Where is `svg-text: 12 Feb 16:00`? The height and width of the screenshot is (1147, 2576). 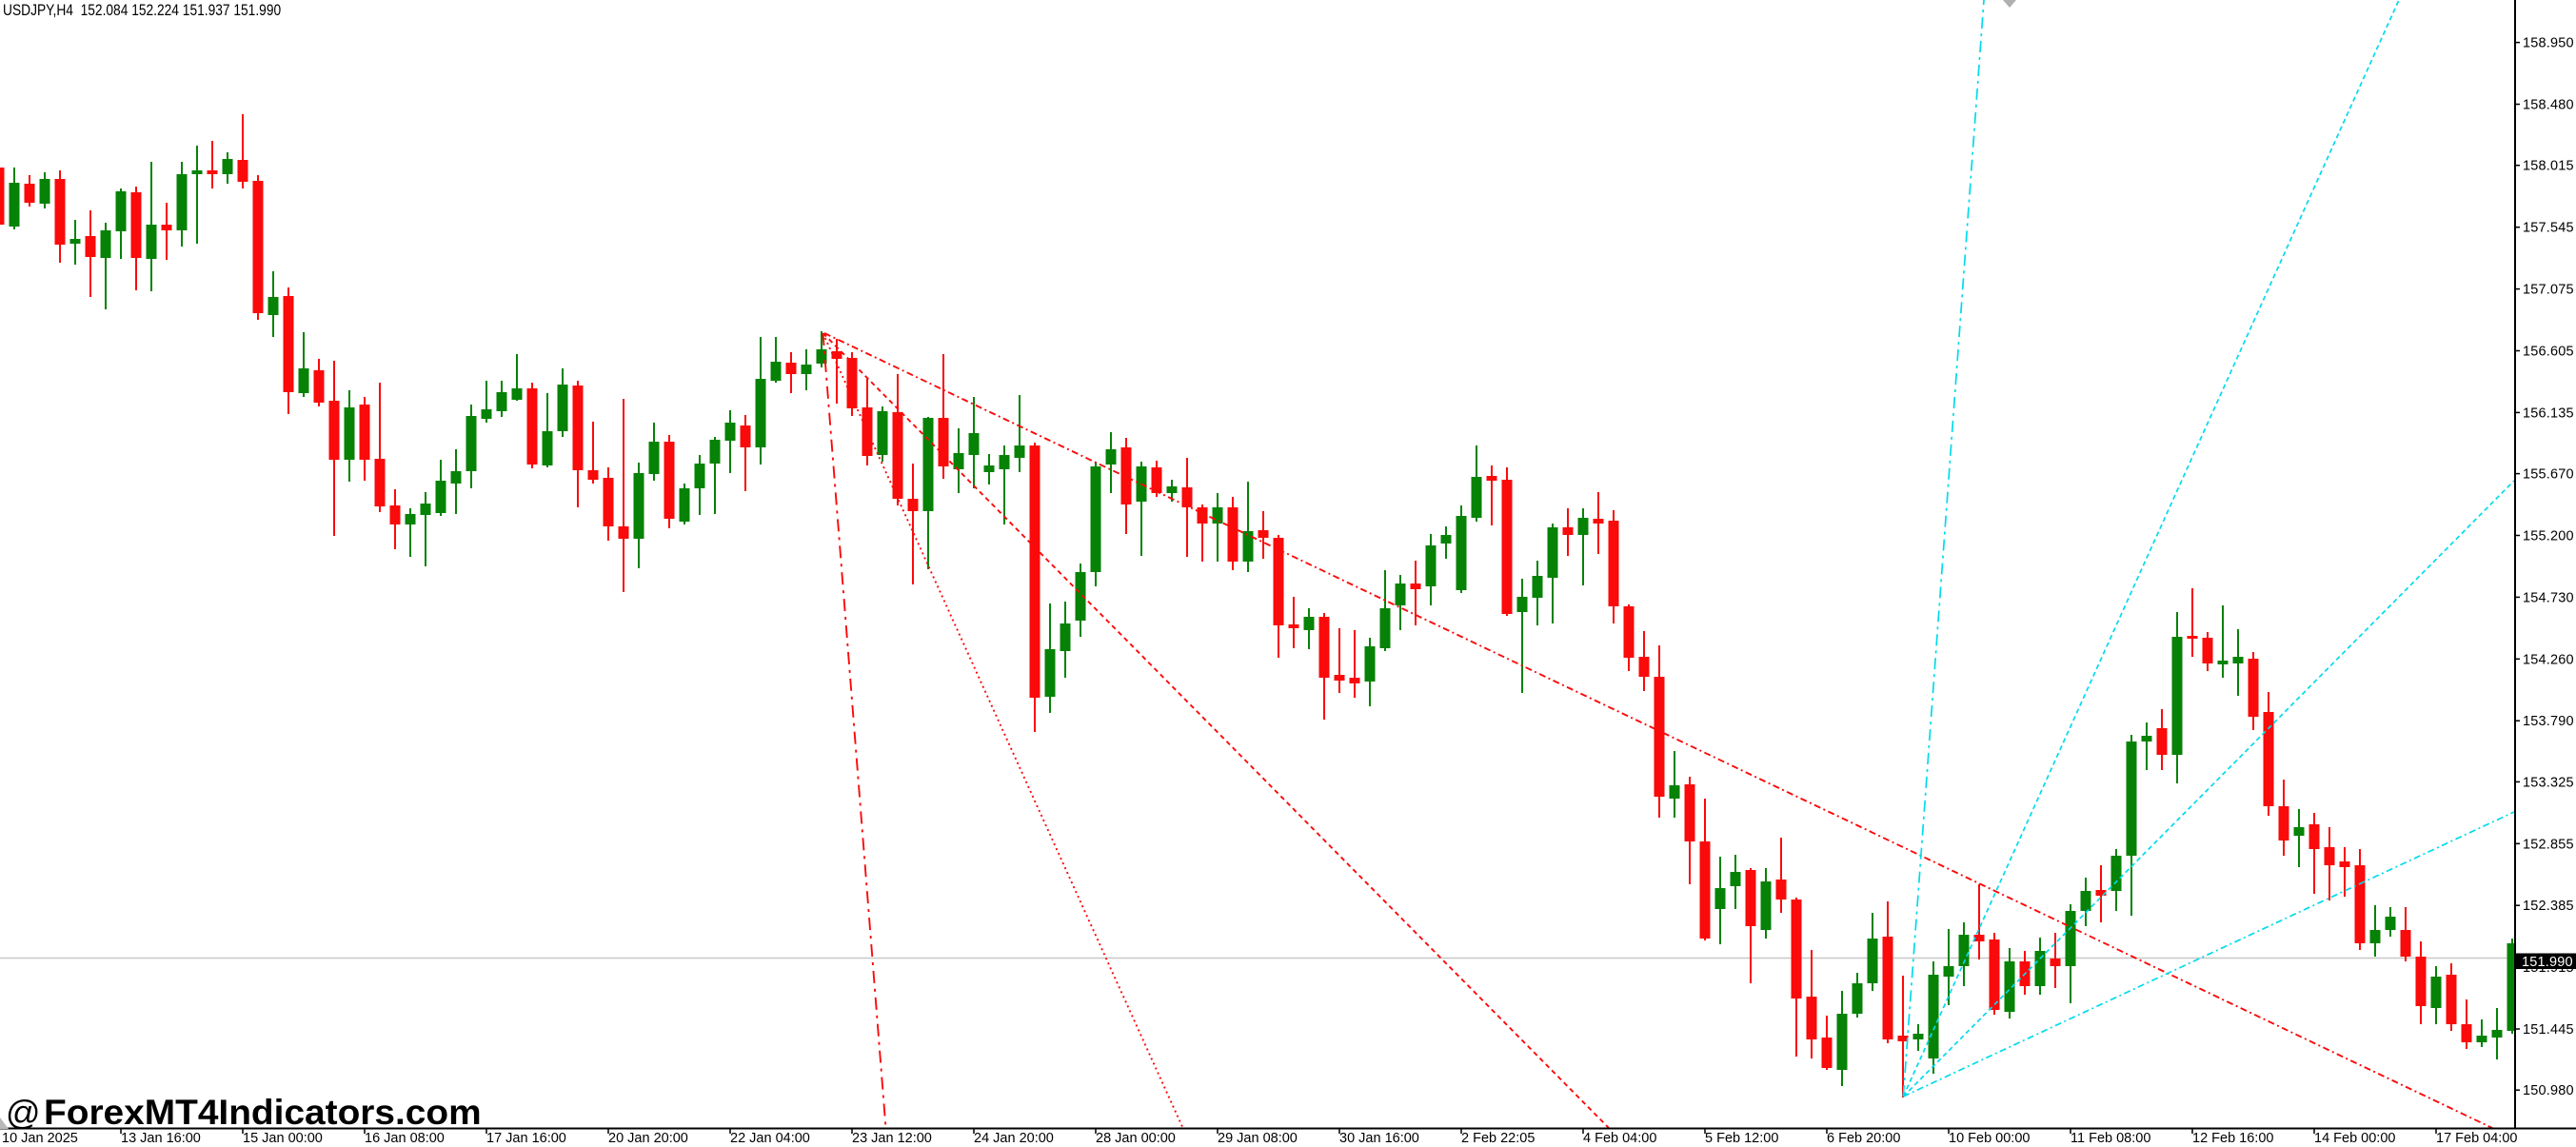
svg-text: 12 Feb 16:00 is located at coordinates (2232, 1138).